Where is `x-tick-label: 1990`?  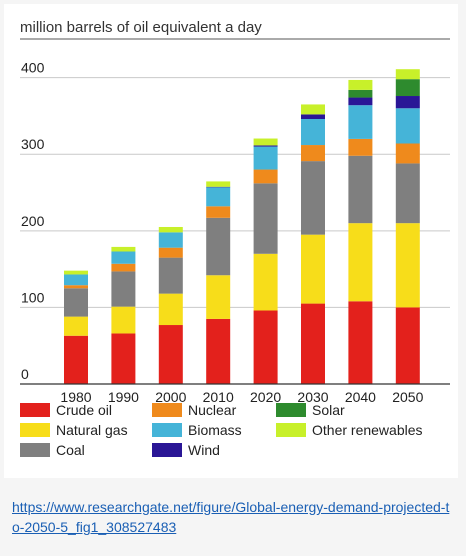 x-tick-label: 1990 is located at coordinates (123, 397).